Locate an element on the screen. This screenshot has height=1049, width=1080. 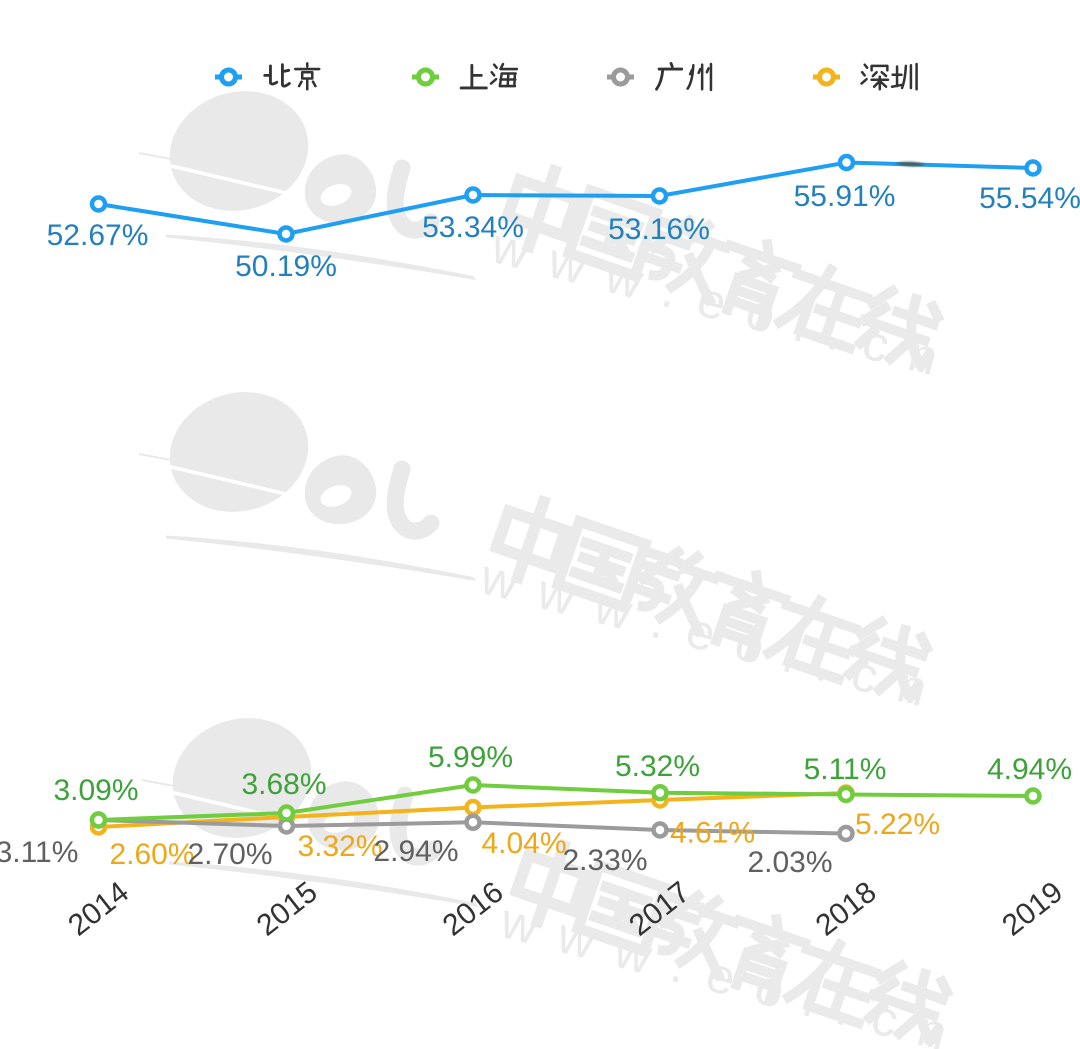
svg-text: 5.32% is located at coordinates (657, 766).